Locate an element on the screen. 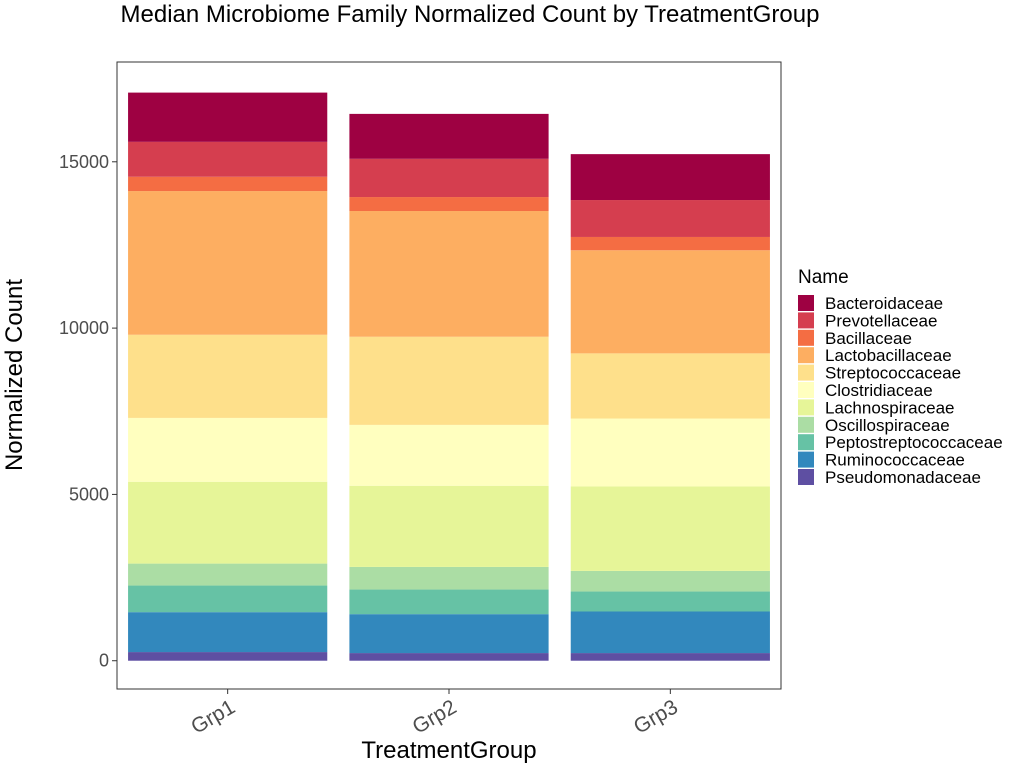  x-tick-label: Grp3 is located at coordinates (656, 716).